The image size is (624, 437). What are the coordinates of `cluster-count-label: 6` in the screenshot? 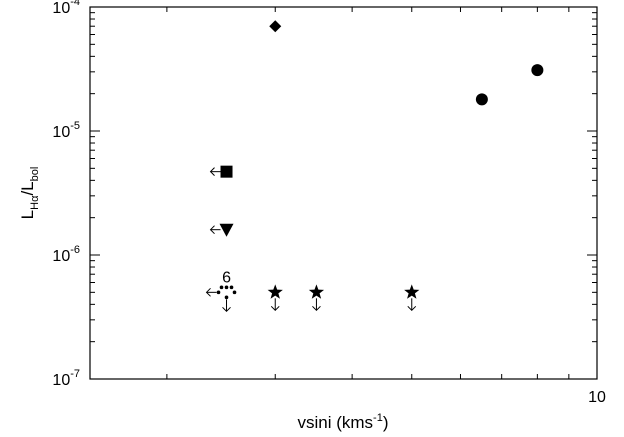 It's located at (226, 277).